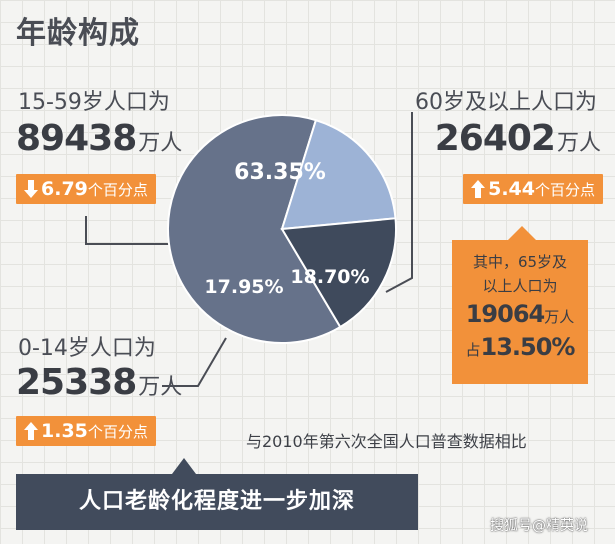 The height and width of the screenshot is (544, 615). Describe the element at coordinates (520, 347) in the screenshot. I see `callout-share: 占13.50%` at that location.